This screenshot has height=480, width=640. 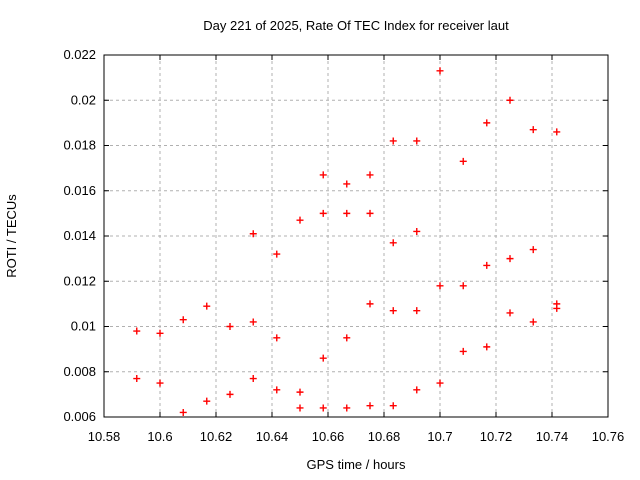 I want to click on y-tick-label: 0.014, so click(x=79, y=235).